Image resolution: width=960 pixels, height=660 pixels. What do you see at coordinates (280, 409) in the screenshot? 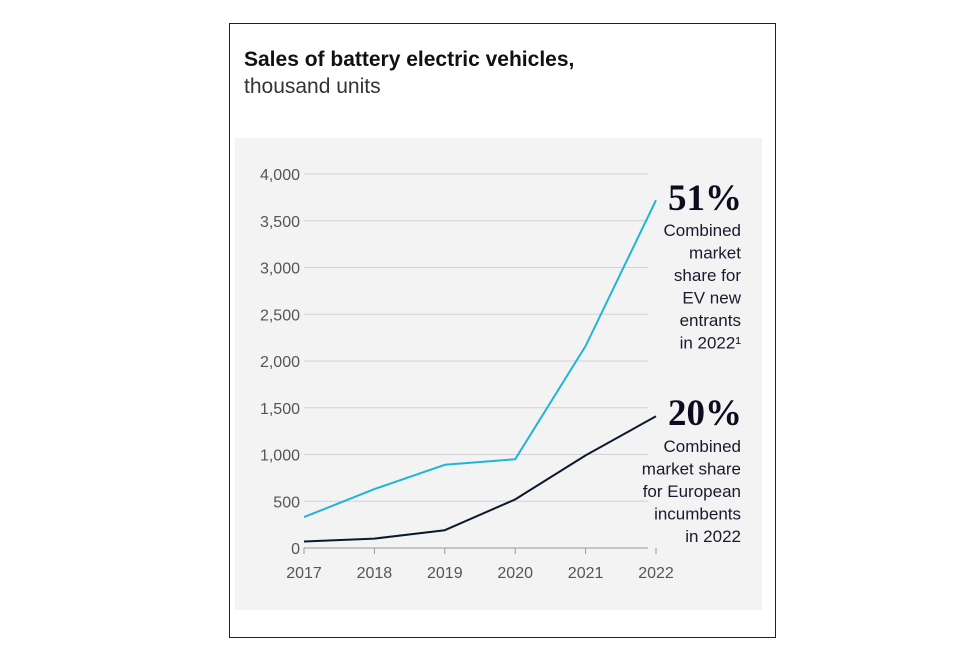
I see `y-tick-label: 1,500` at bounding box center [280, 409].